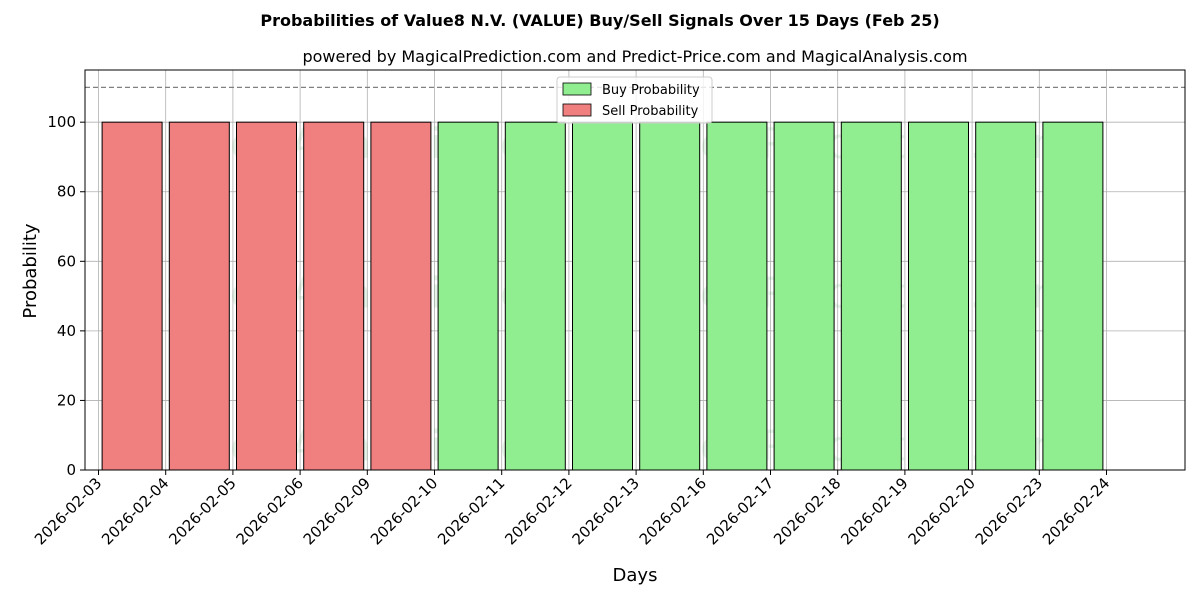 This screenshot has width=1200, height=600. What do you see at coordinates (66, 331) in the screenshot?
I see `y-tick-label: 40` at bounding box center [66, 331].